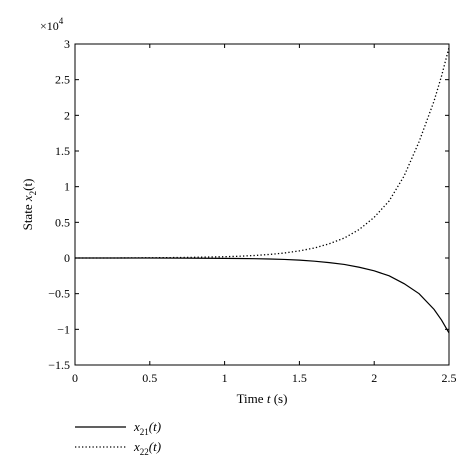  Describe the element at coordinates (225, 378) in the screenshot. I see `x-tick-label: 1` at that location.